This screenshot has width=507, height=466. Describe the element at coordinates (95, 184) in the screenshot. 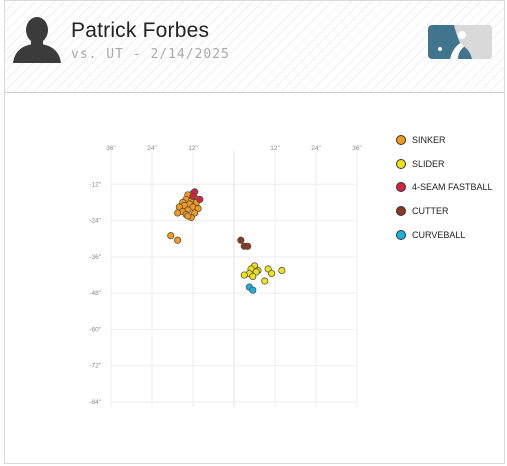

I see `y-tick-label: -12"` at that location.